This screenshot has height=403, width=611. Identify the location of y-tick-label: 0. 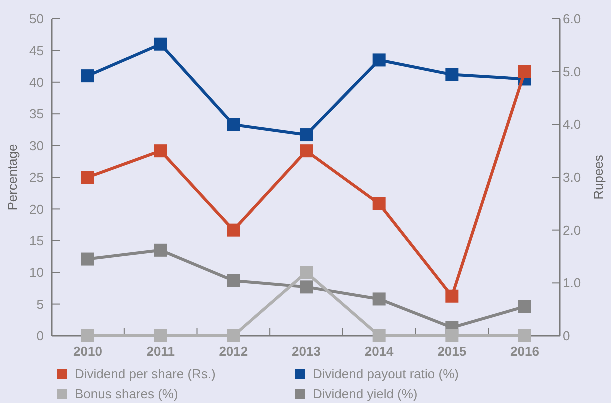
(40, 336).